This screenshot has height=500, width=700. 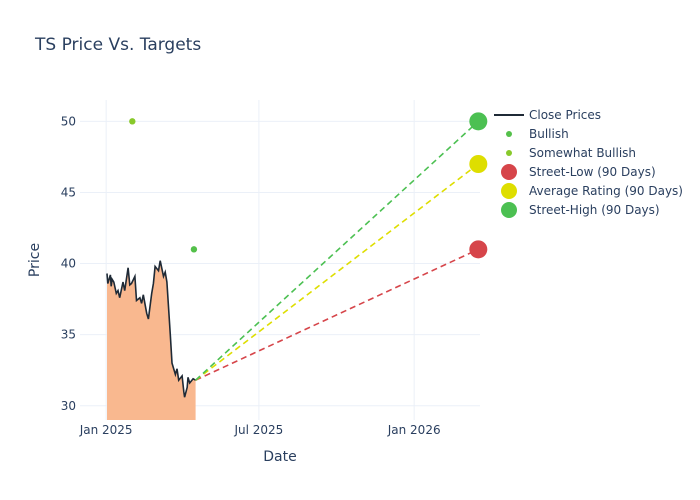 I want to click on x-tick-label: Jul 2025, so click(x=258, y=430).